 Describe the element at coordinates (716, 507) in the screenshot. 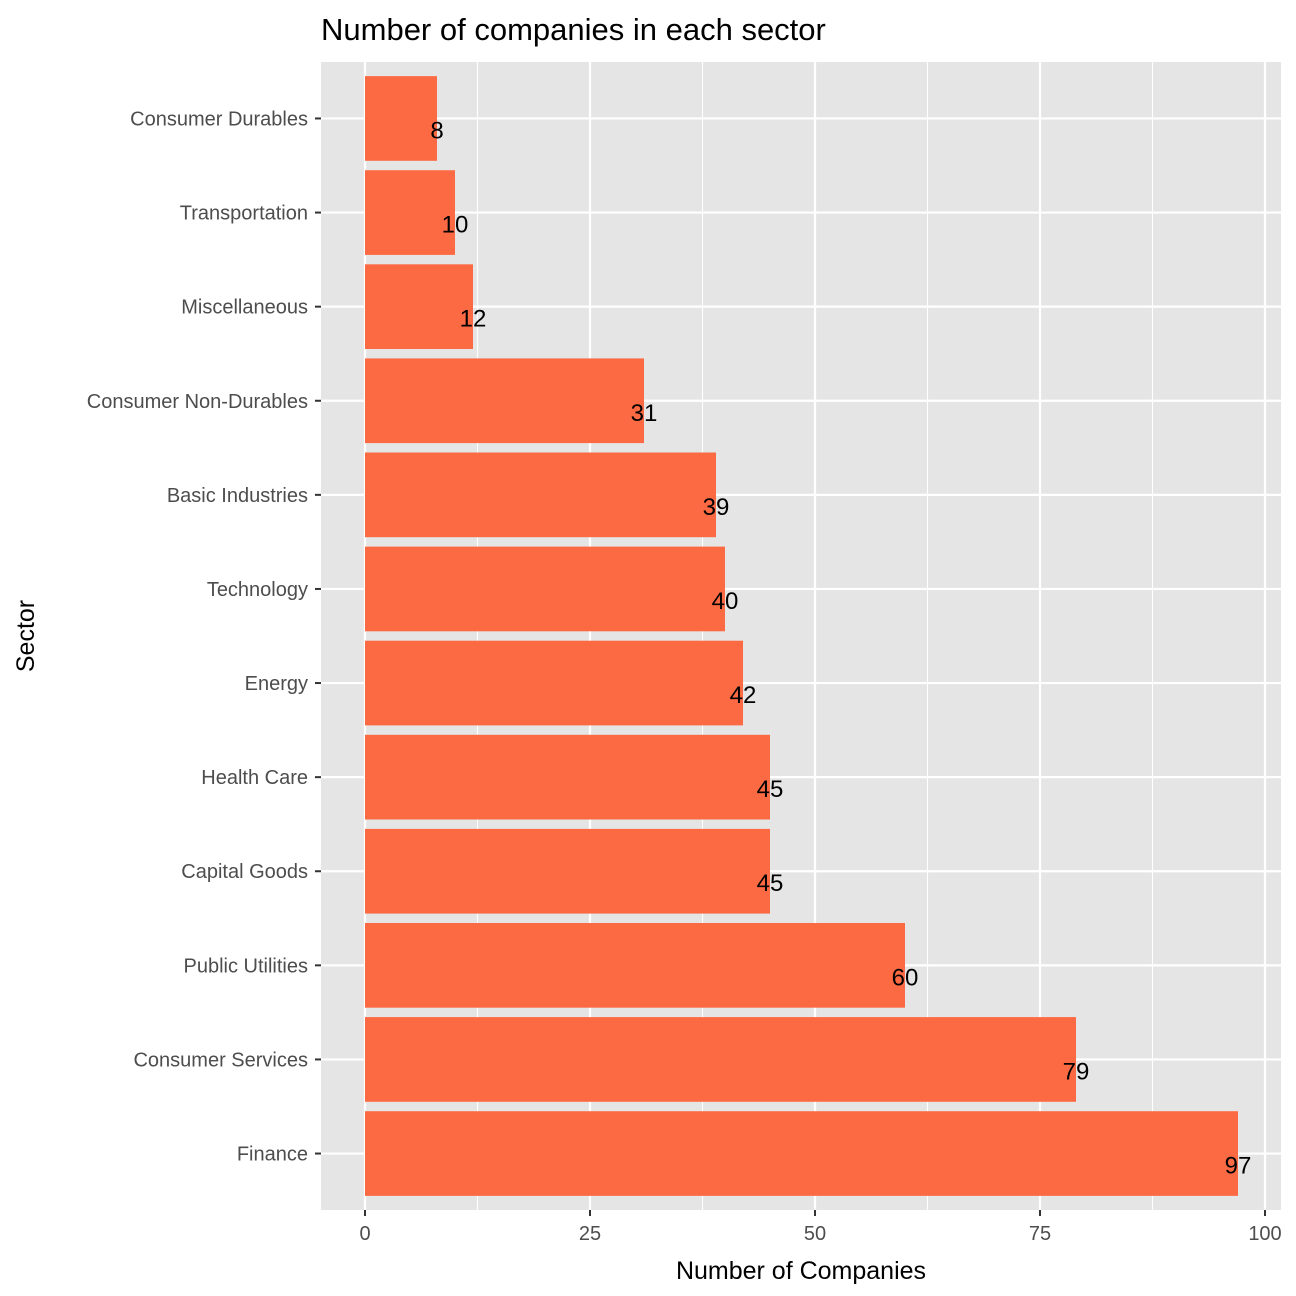

I see `data-label: 39` at that location.